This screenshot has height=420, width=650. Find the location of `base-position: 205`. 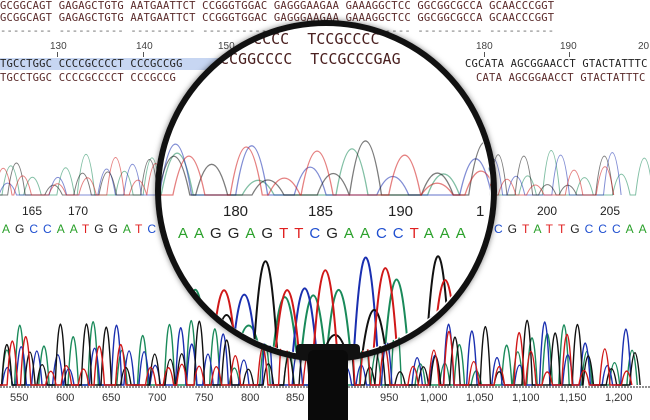

base-position: 205 is located at coordinates (610, 211).